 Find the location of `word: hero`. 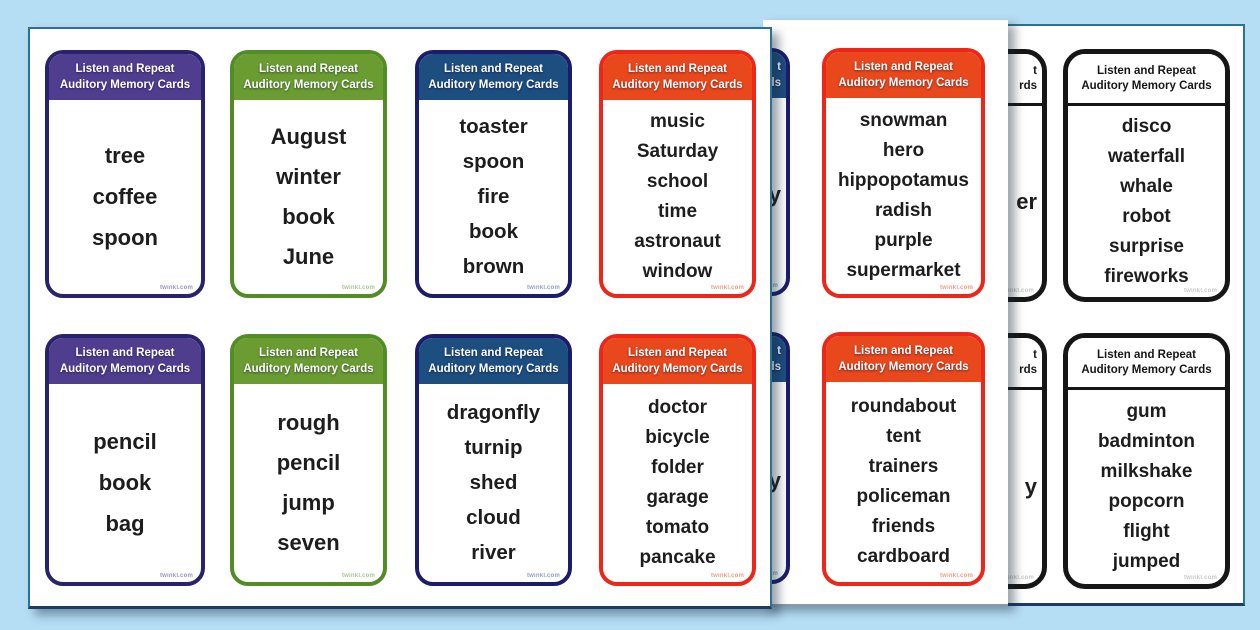

word: hero is located at coordinates (903, 150).